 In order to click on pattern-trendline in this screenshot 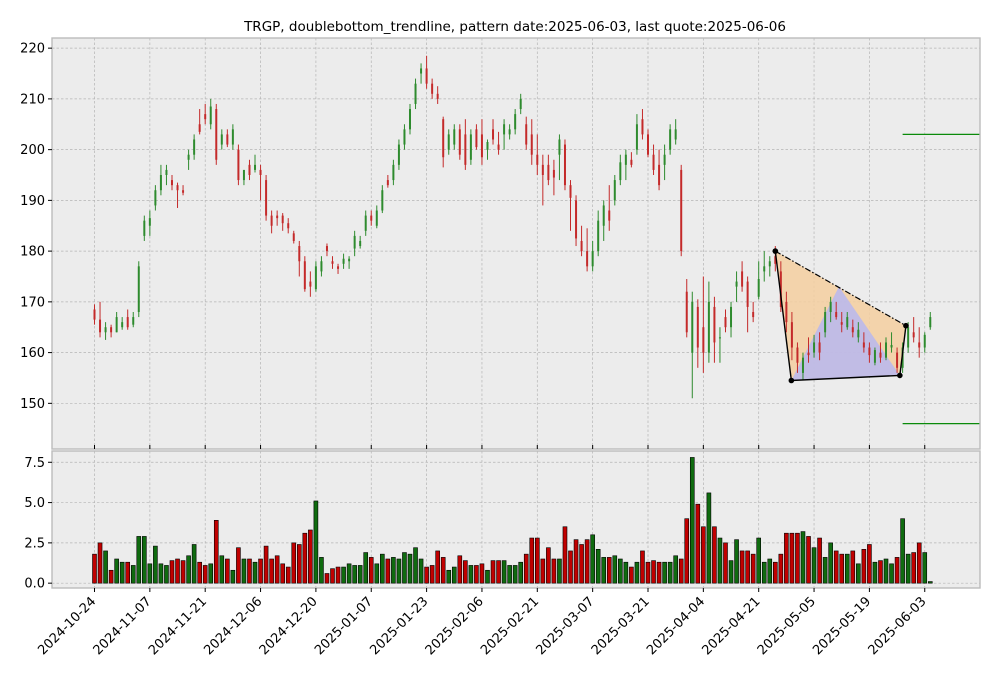, I will do `click(841, 288)`.